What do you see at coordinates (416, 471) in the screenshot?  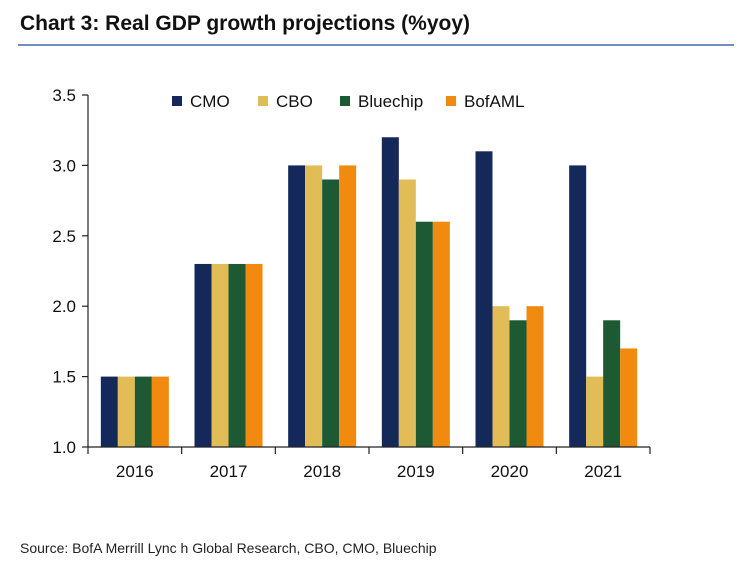 I see `x-tick-label: 2019` at bounding box center [416, 471].